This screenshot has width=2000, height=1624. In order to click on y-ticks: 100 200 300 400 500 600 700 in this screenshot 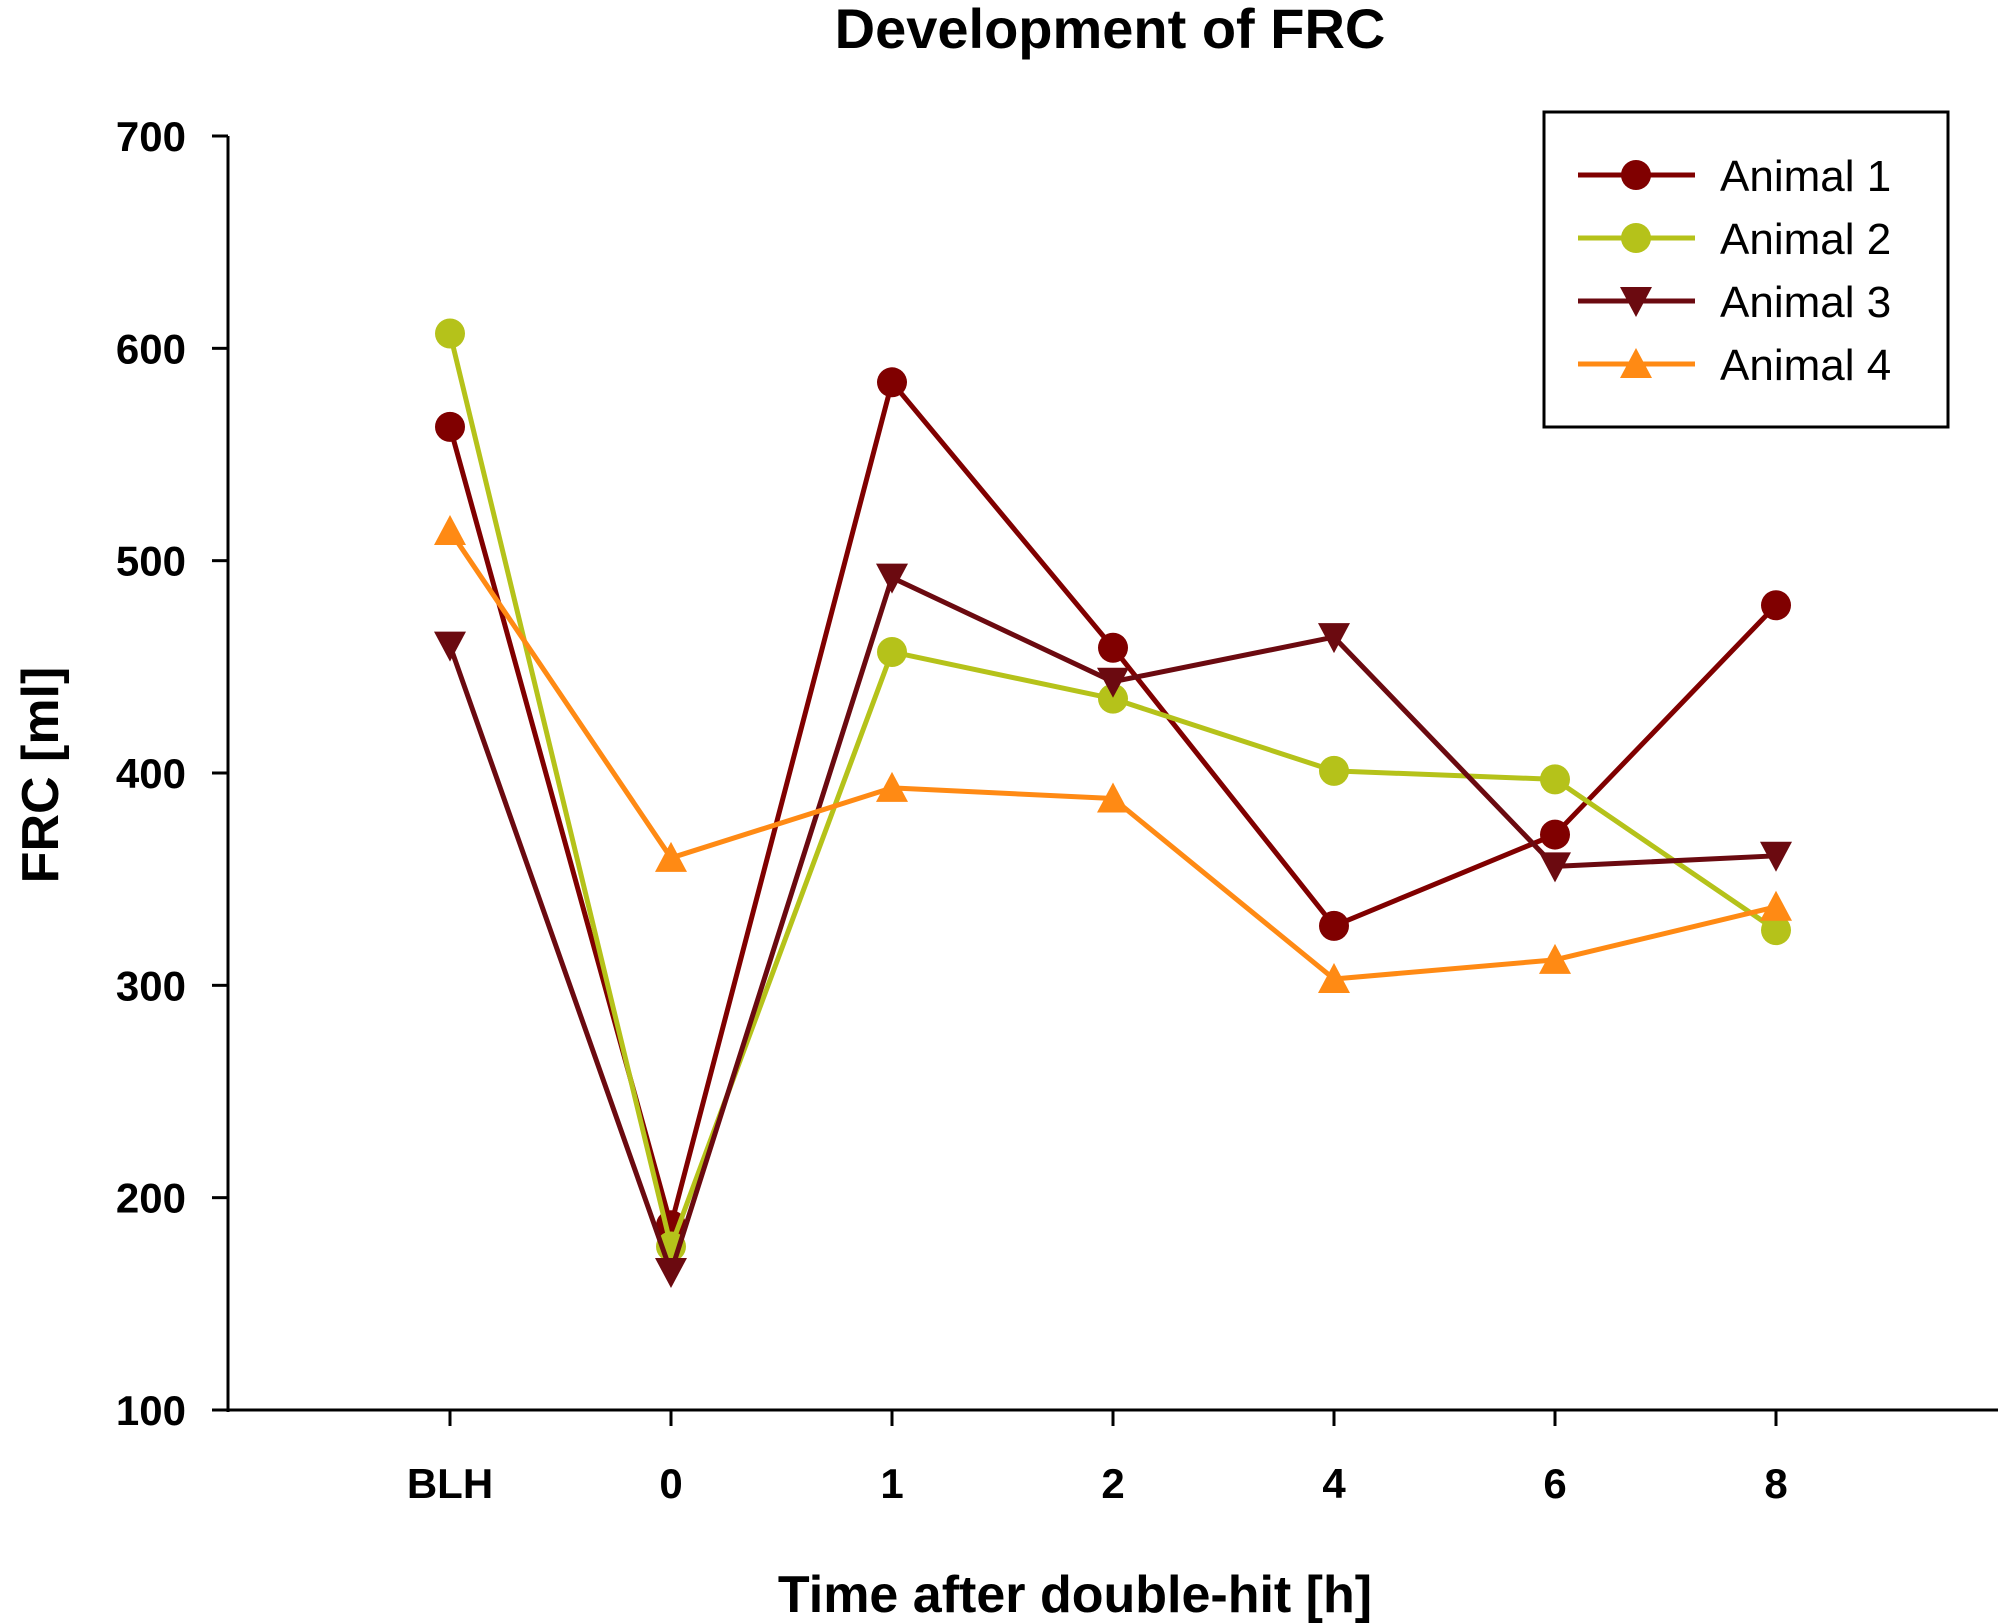, I will do `click(172, 773)`.